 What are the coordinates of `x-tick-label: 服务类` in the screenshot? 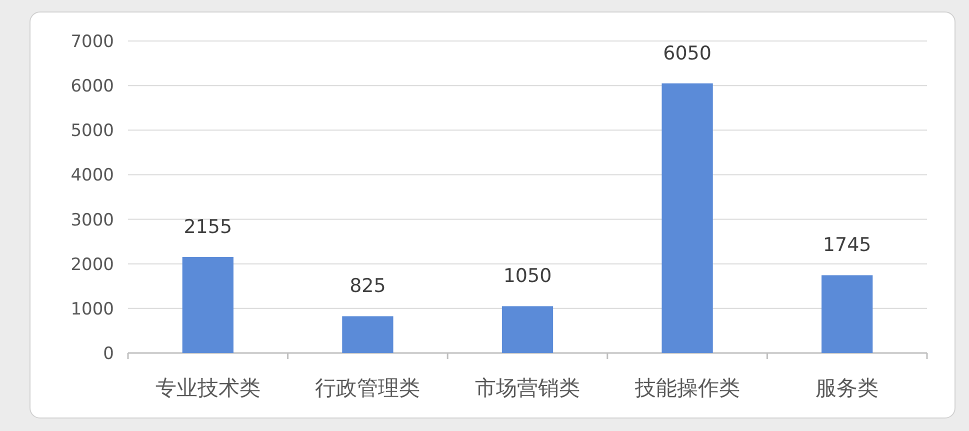 It's located at (847, 388).